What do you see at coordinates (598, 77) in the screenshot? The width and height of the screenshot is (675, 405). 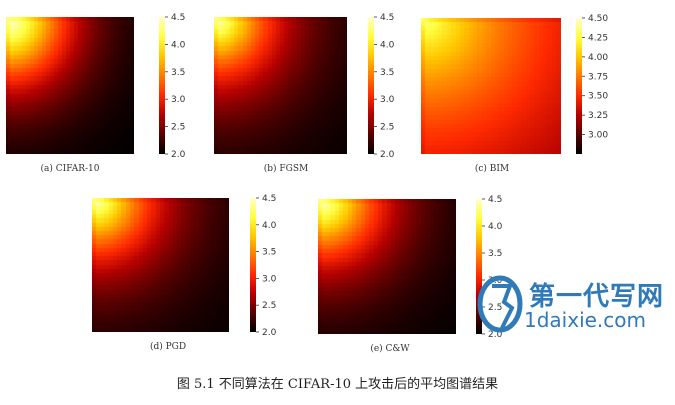 I see `colorbar-tick-label: 3.75` at bounding box center [598, 77].